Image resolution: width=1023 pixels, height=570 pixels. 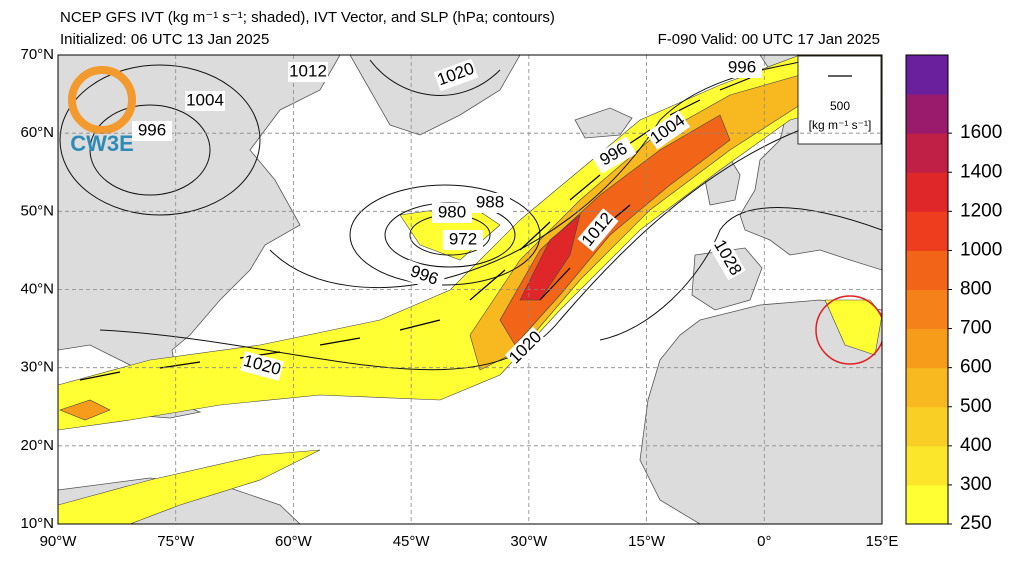 What do you see at coordinates (59, 541) in the screenshot?
I see `lon-label: 90°W` at bounding box center [59, 541].